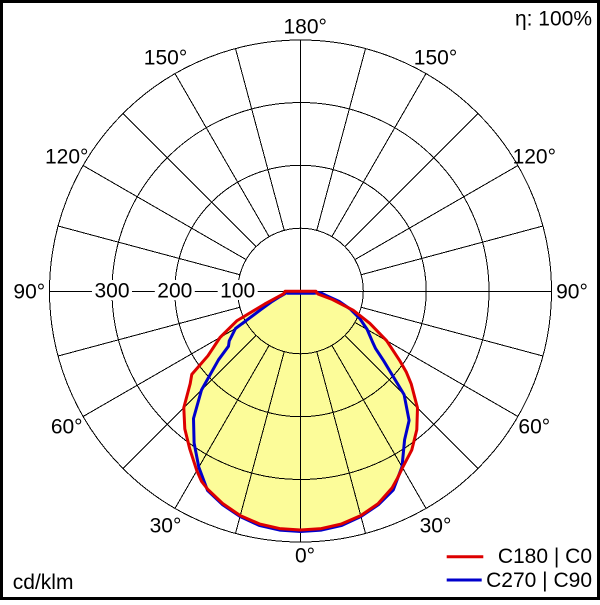 The height and width of the screenshot is (605, 600). What do you see at coordinates (174, 291) in the screenshot?
I see `svg-text: 200` at bounding box center [174, 291].